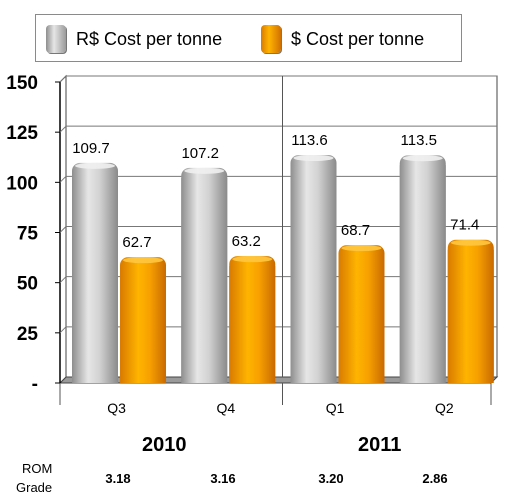 This screenshot has width=514, height=502. I want to click on rom-label-line2: Grade, so click(34, 487).